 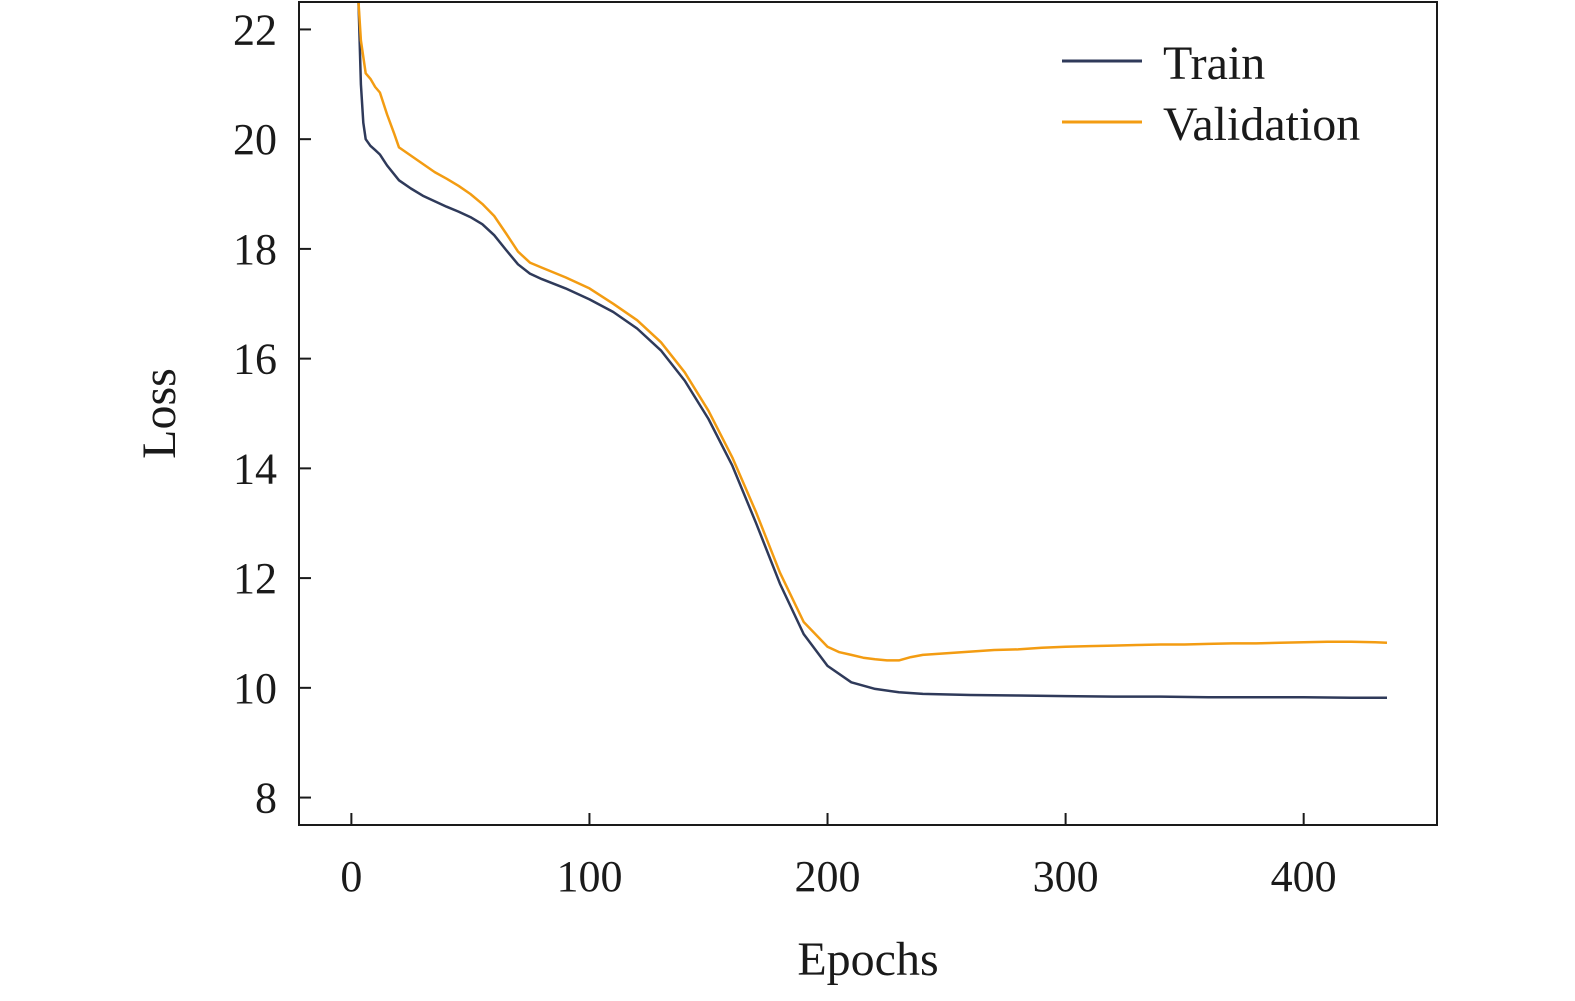 What do you see at coordinates (1211, 94) in the screenshot?
I see `legend: Train Validation` at bounding box center [1211, 94].